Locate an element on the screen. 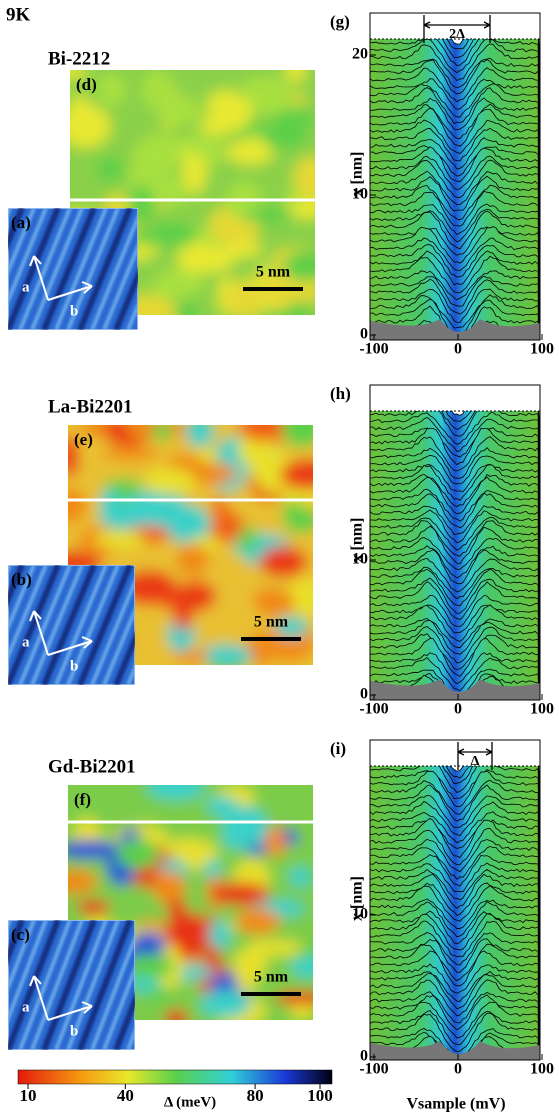 The image size is (559, 1116). spectra-label: (g) is located at coordinates (340, 21).